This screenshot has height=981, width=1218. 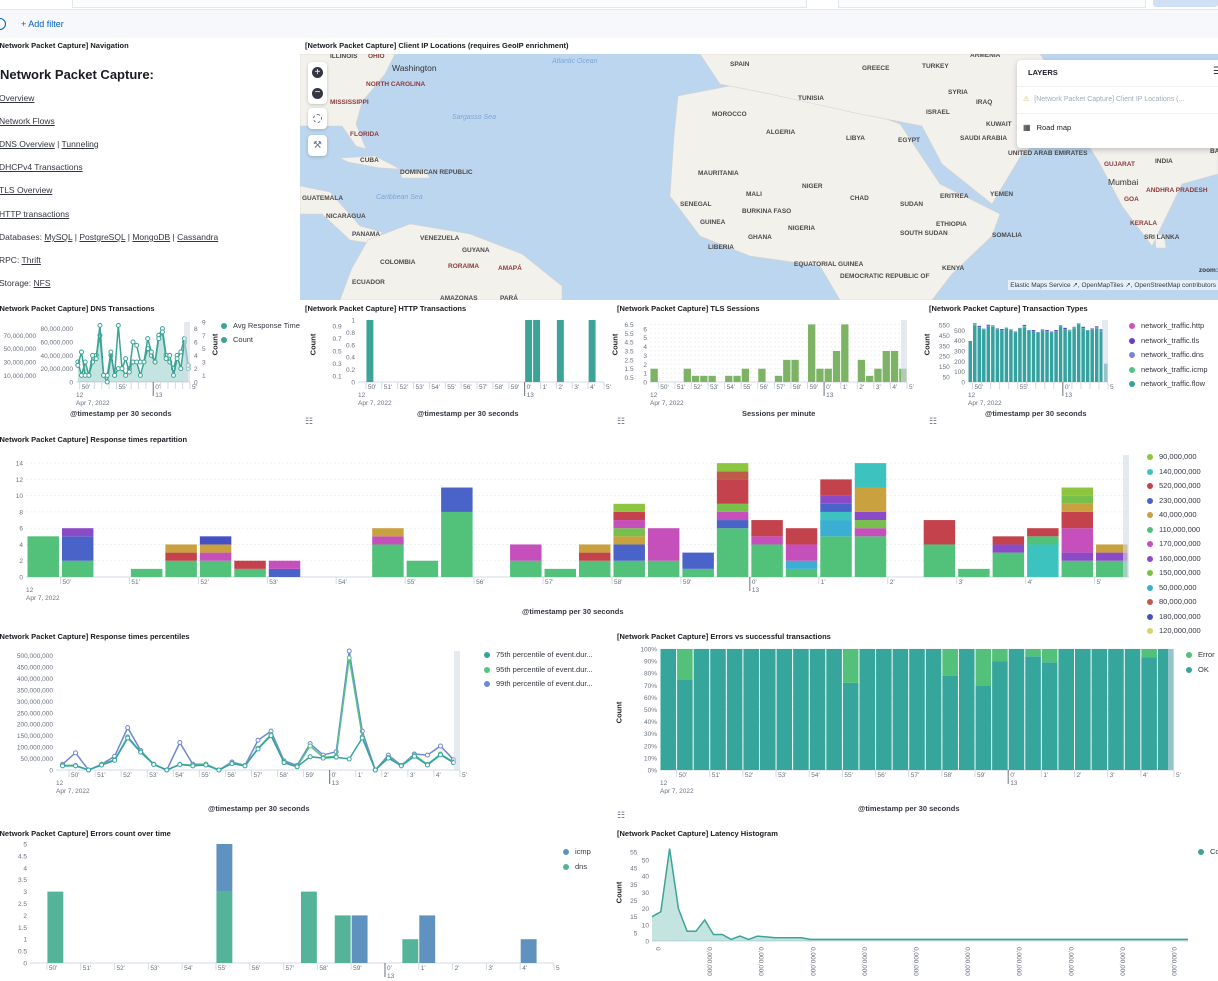 What do you see at coordinates (22, 952) in the screenshot?
I see `y-tick-label: 0.5` at bounding box center [22, 952].